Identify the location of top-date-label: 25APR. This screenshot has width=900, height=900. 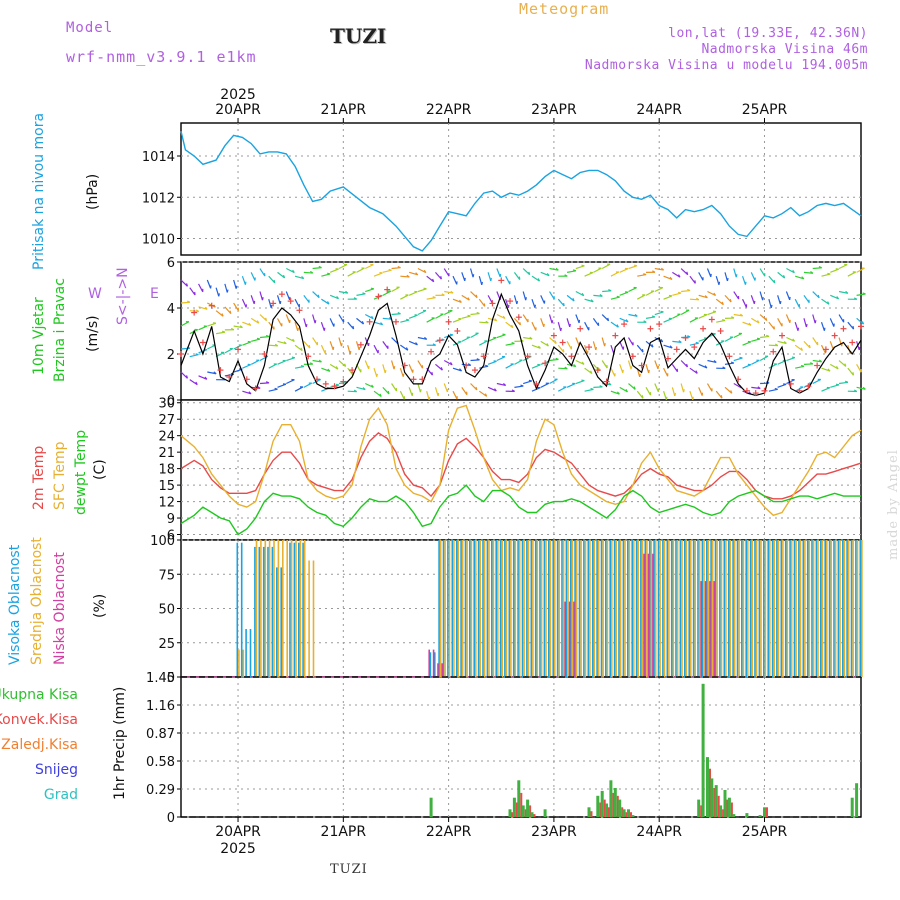
(765, 110).